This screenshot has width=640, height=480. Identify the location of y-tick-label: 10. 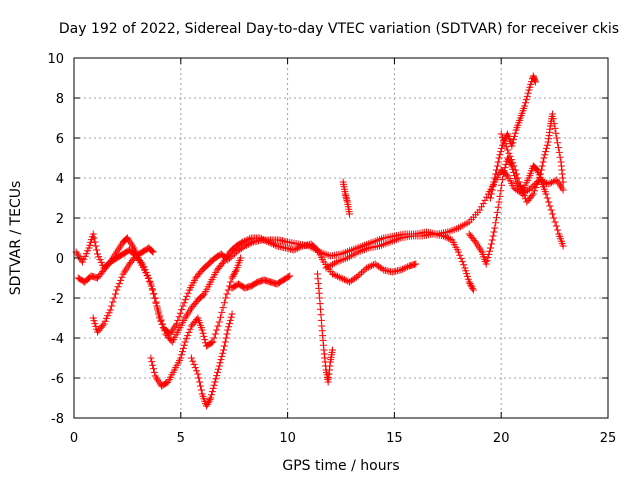
(55, 59).